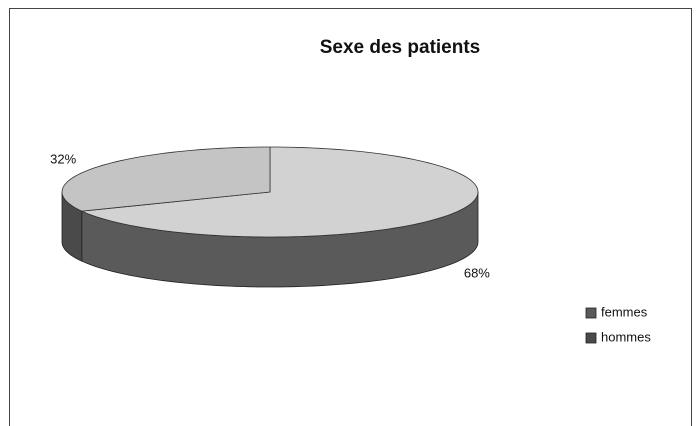  Describe the element at coordinates (624, 311) in the screenshot. I see `legend-label: femmes` at that location.